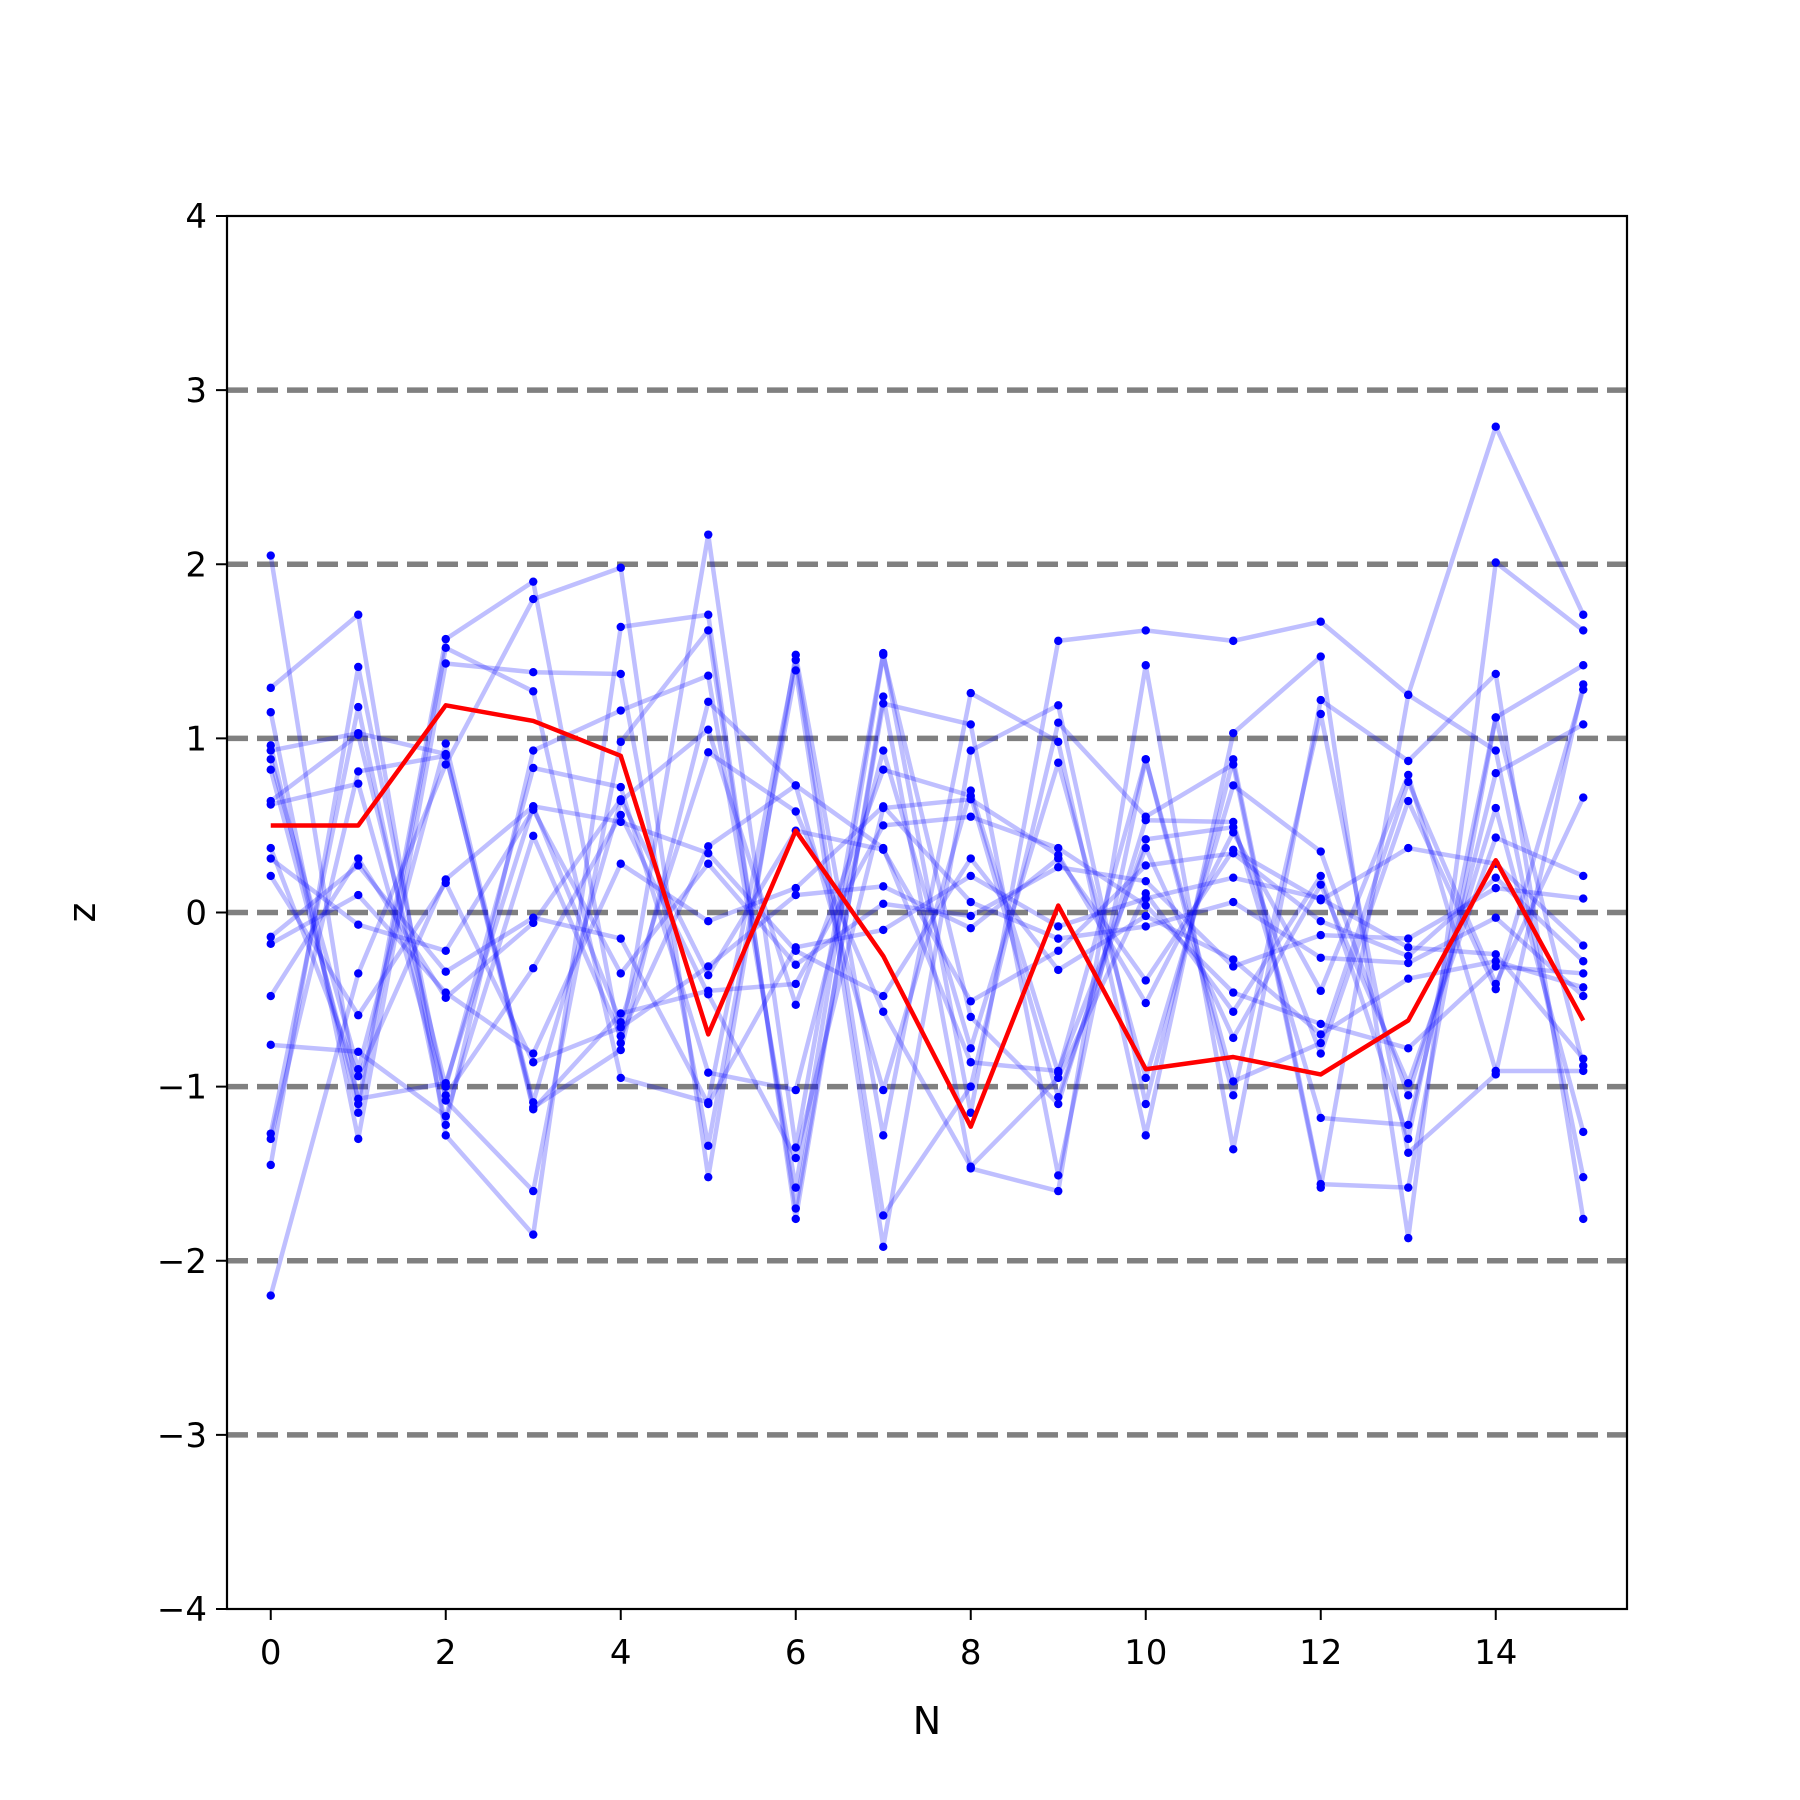 The height and width of the screenshot is (1800, 1800). What do you see at coordinates (182, 1436) in the screenshot?
I see `y-tick-label: −3` at bounding box center [182, 1436].